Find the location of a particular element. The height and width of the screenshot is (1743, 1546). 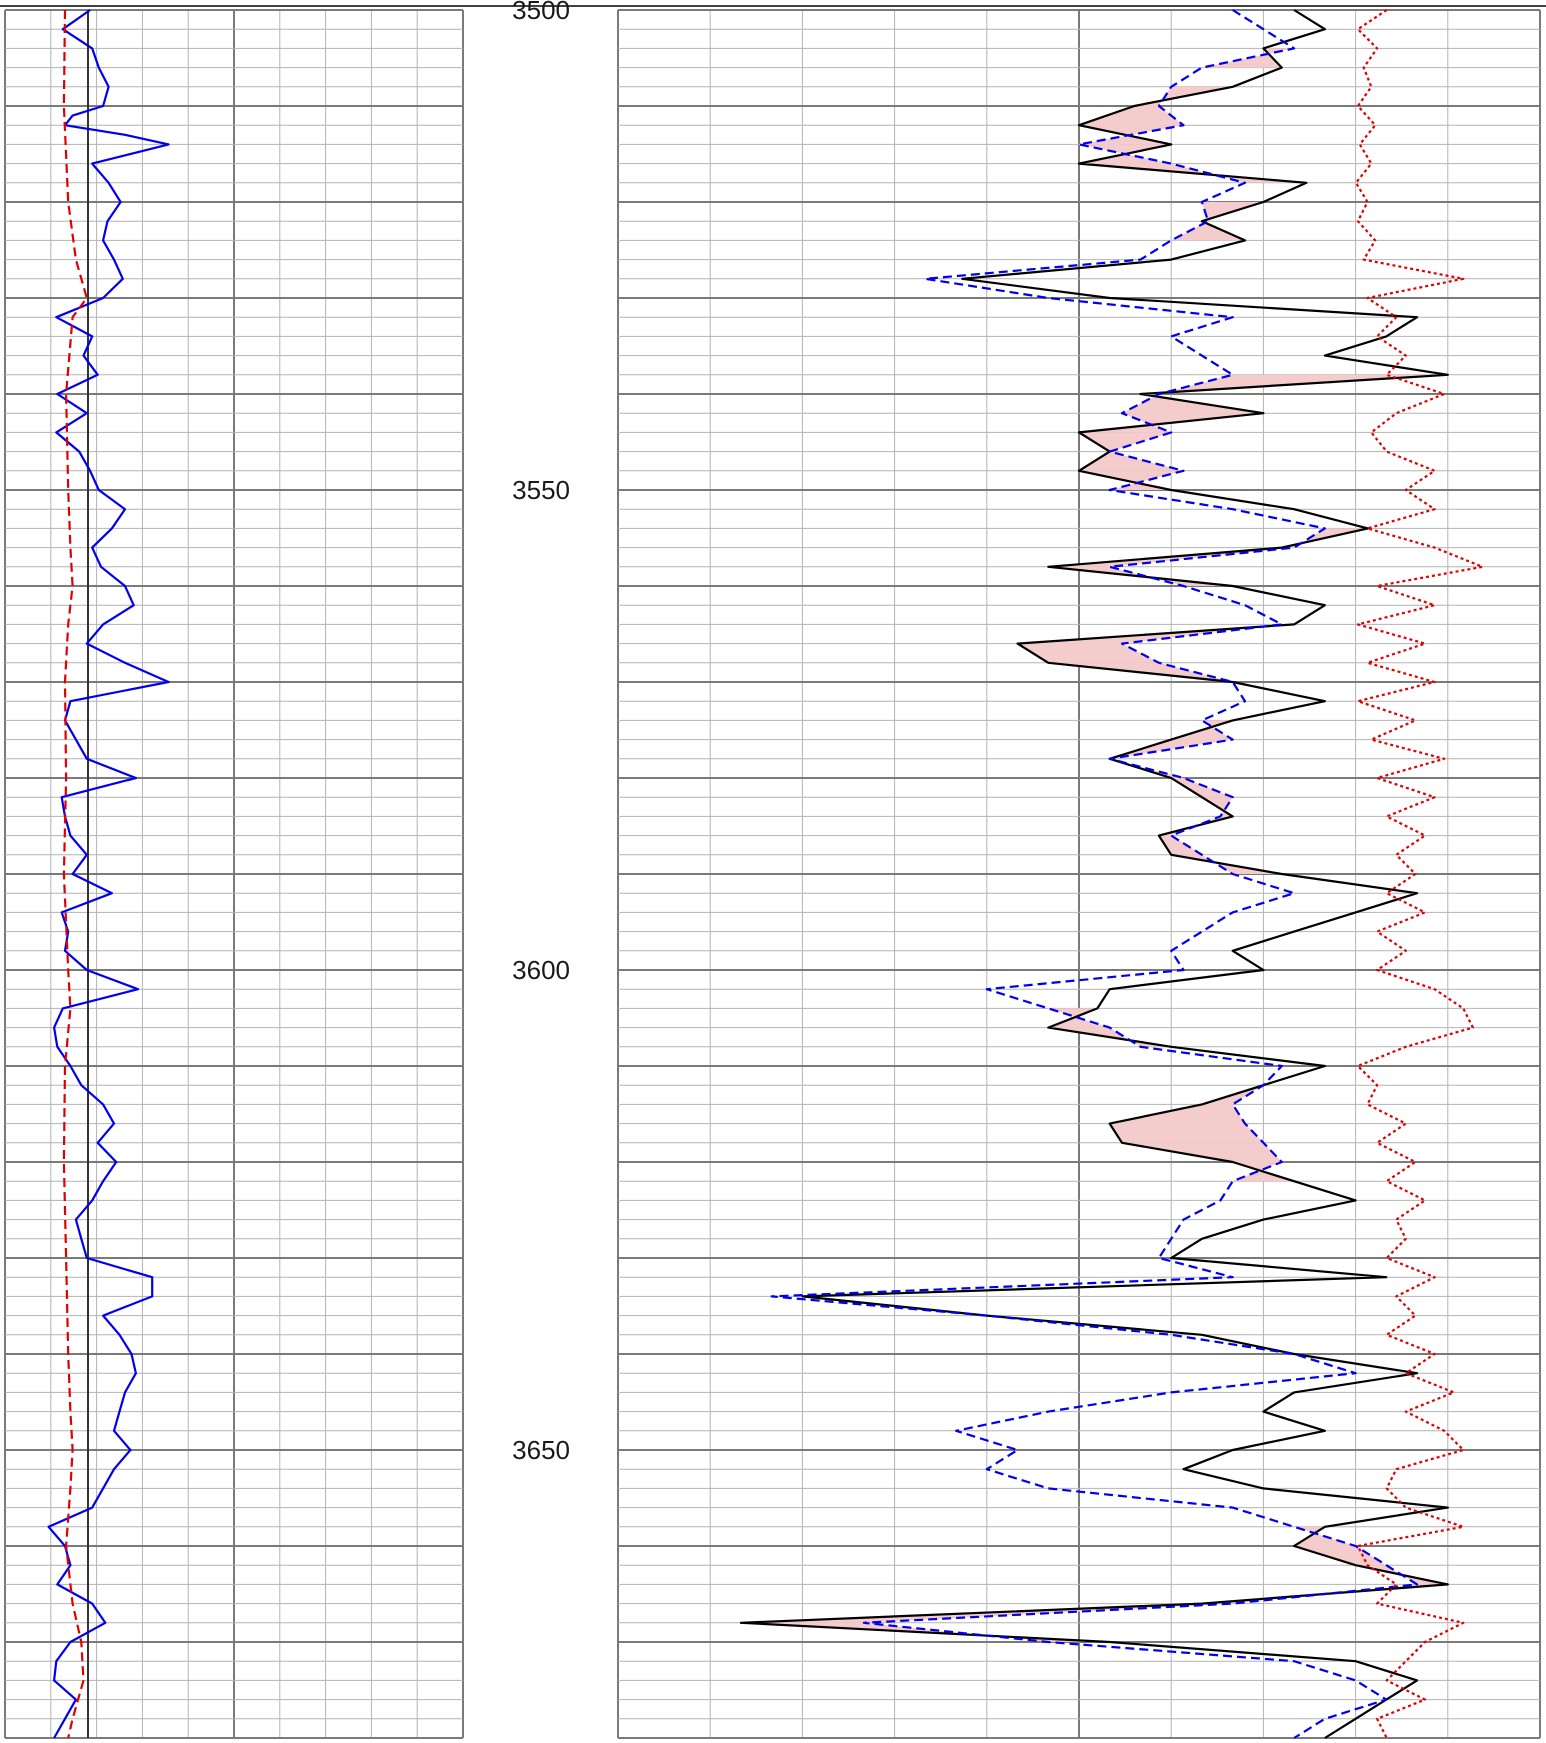

curve-track3-series1 is located at coordinates (1419, 874).